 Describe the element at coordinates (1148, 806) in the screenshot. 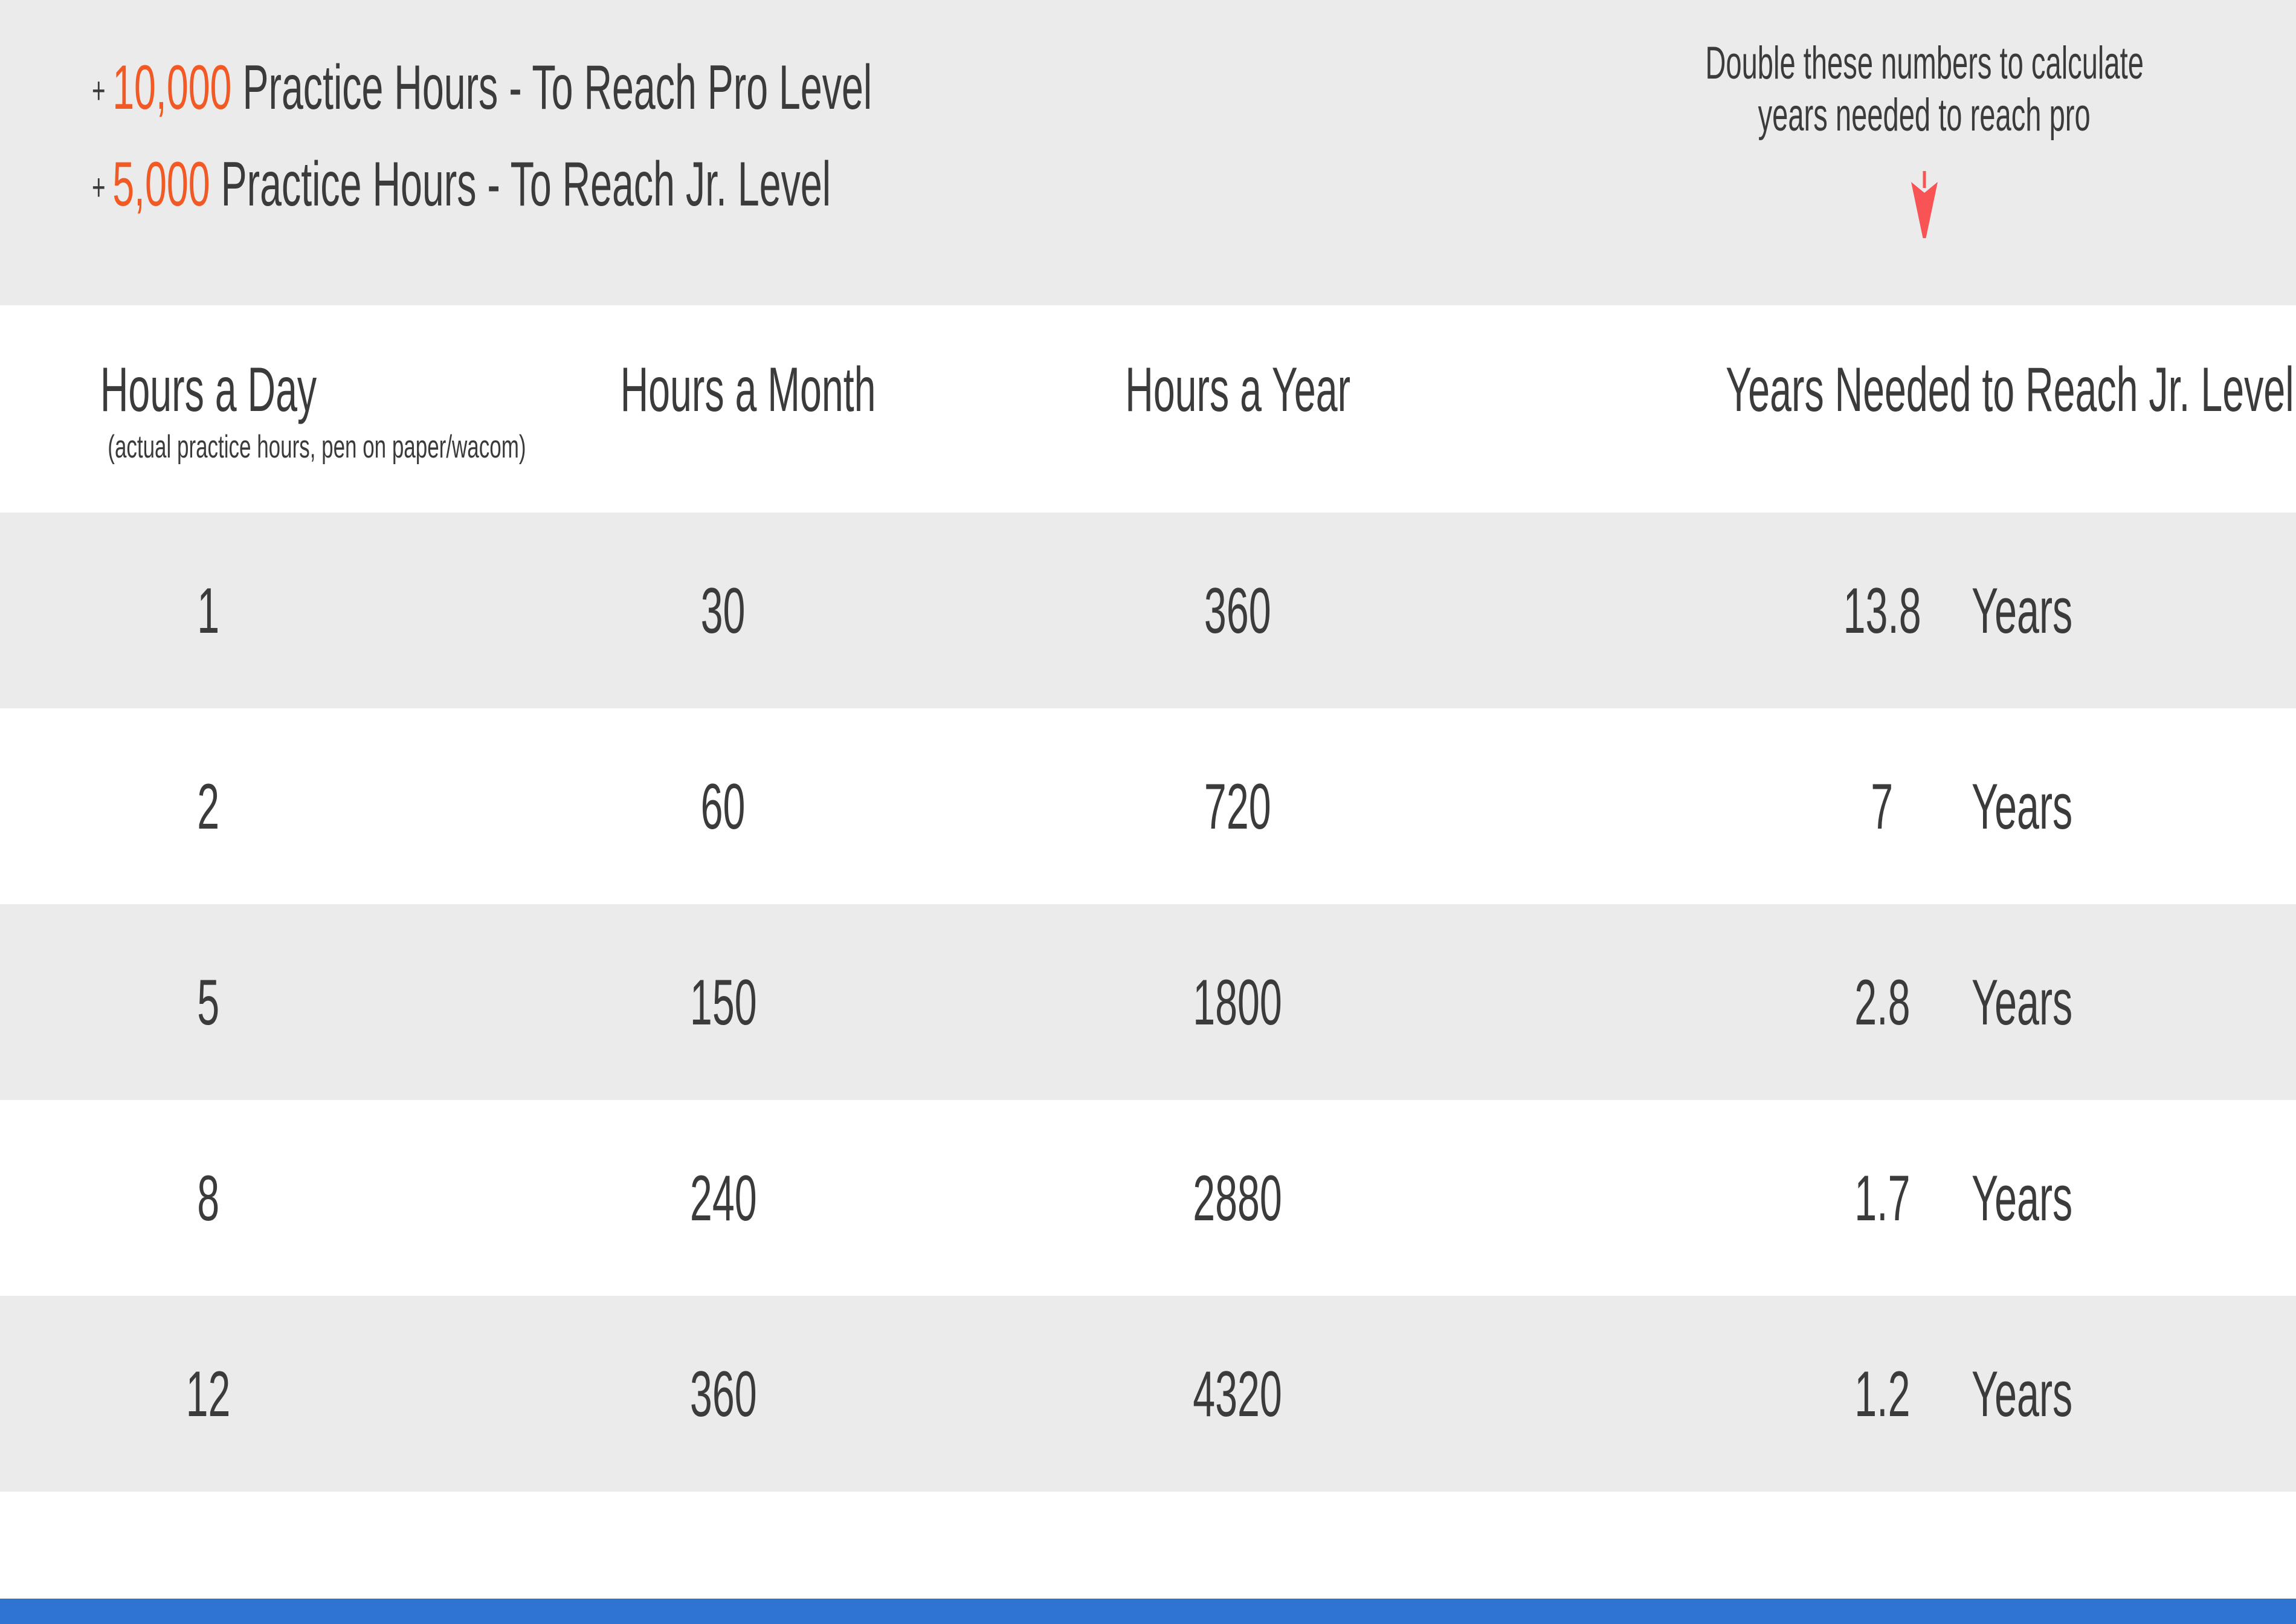

I see `table-row: 2 60 720 7 Years` at that location.